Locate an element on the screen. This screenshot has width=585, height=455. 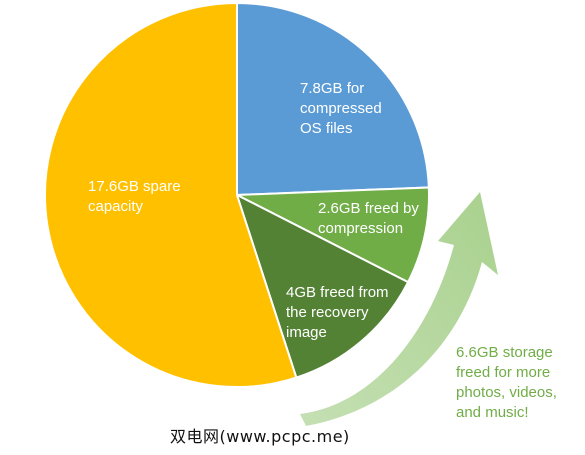
label-freed-by-compression: 2.6GB freed by compression is located at coordinates (368, 218).